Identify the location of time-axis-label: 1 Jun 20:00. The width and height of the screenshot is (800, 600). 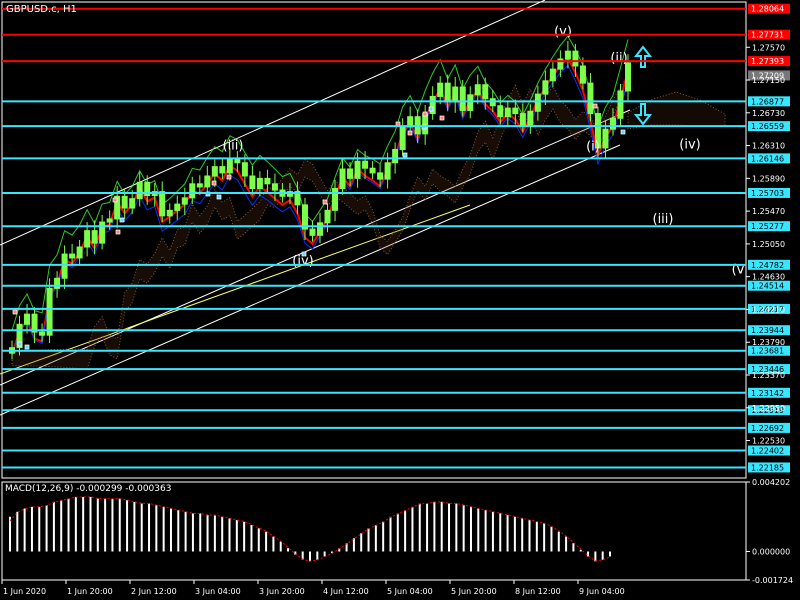
(90, 591).